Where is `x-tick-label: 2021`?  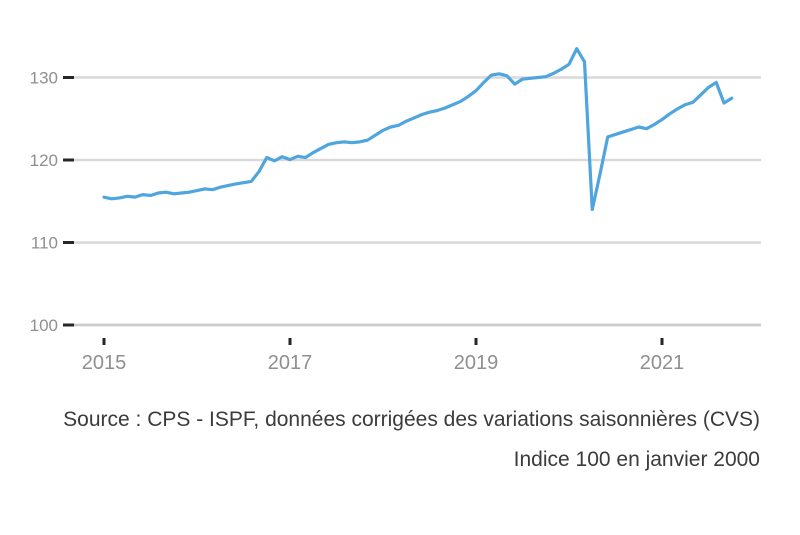
x-tick-label: 2021 is located at coordinates (662, 363).